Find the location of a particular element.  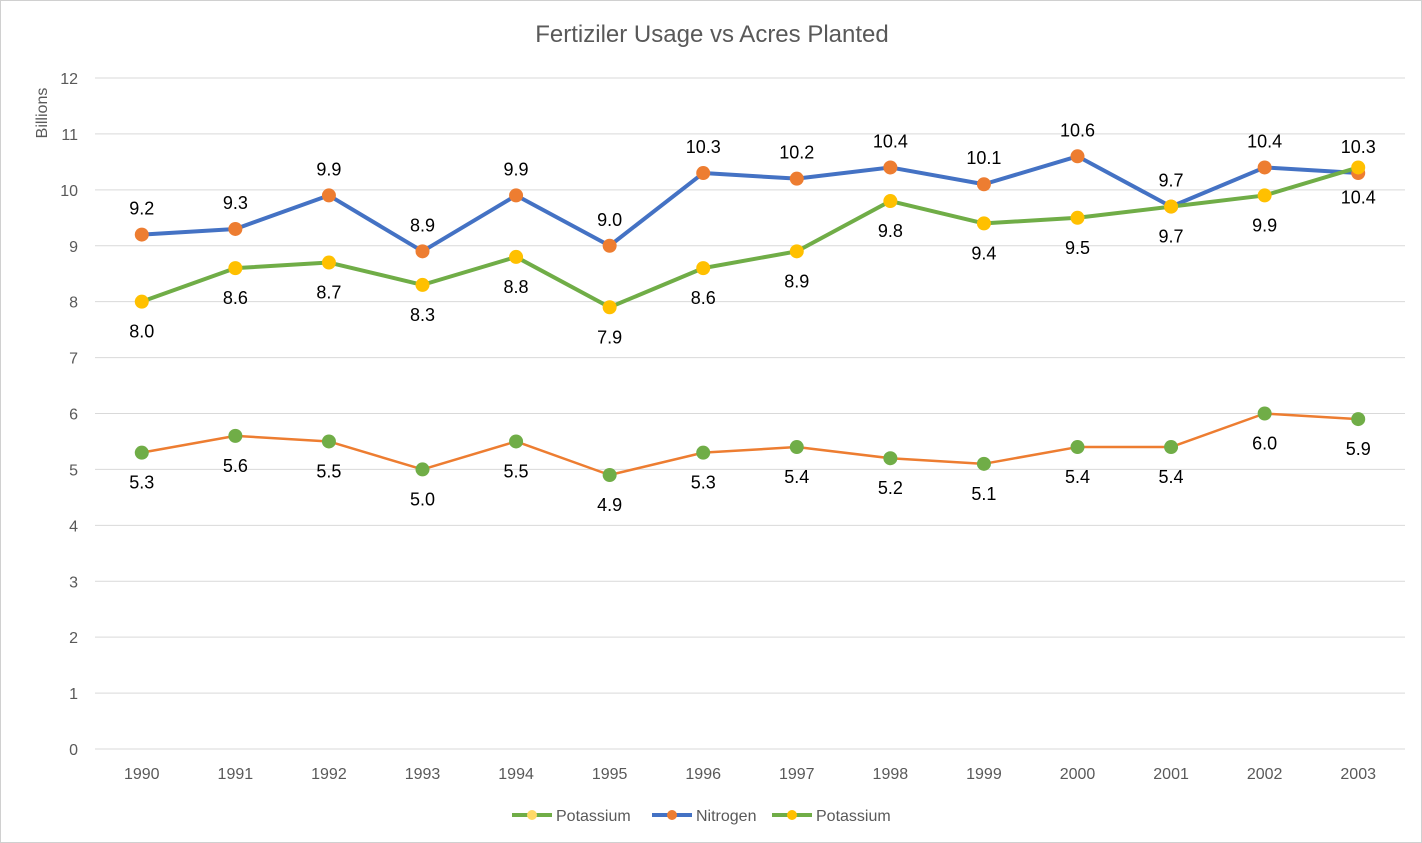

x-tick-label: 1995 is located at coordinates (610, 774).